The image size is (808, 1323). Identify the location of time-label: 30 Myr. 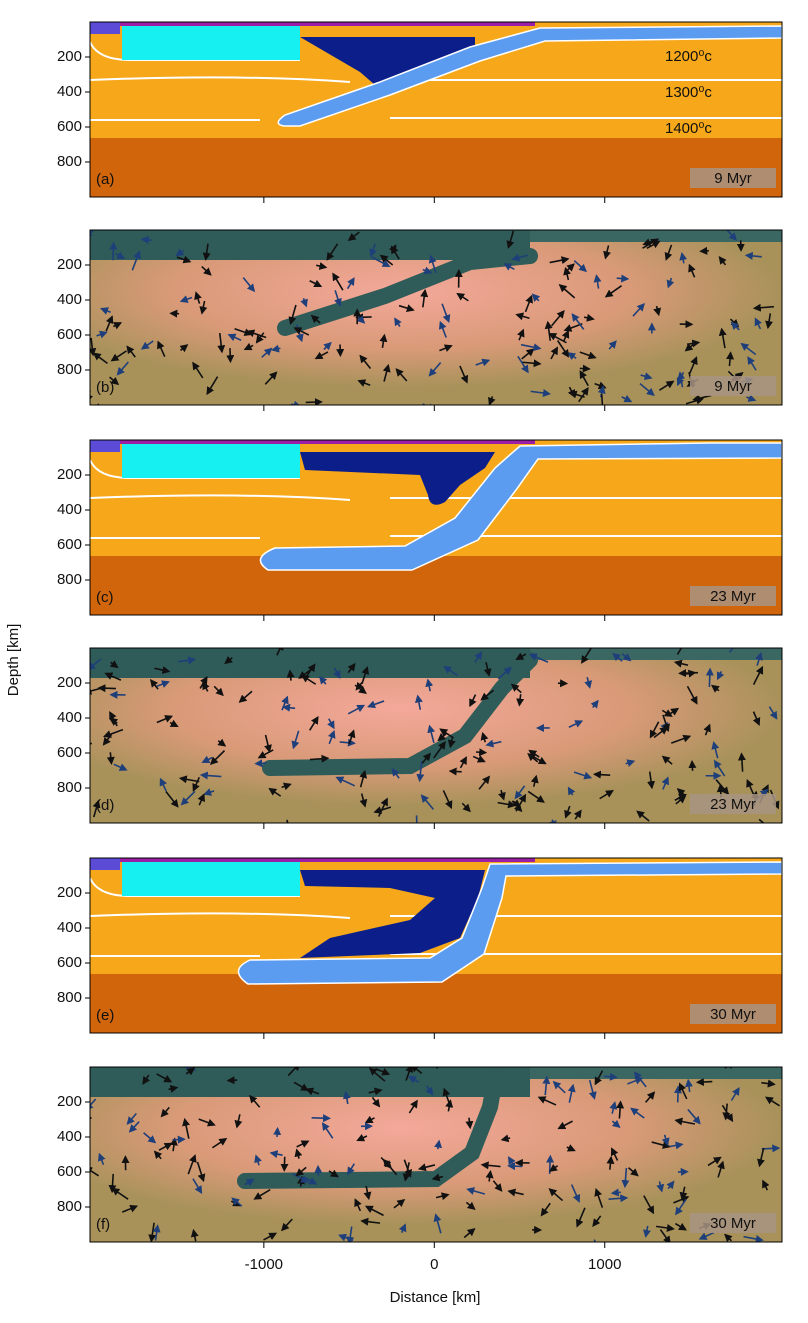
(733, 1223).